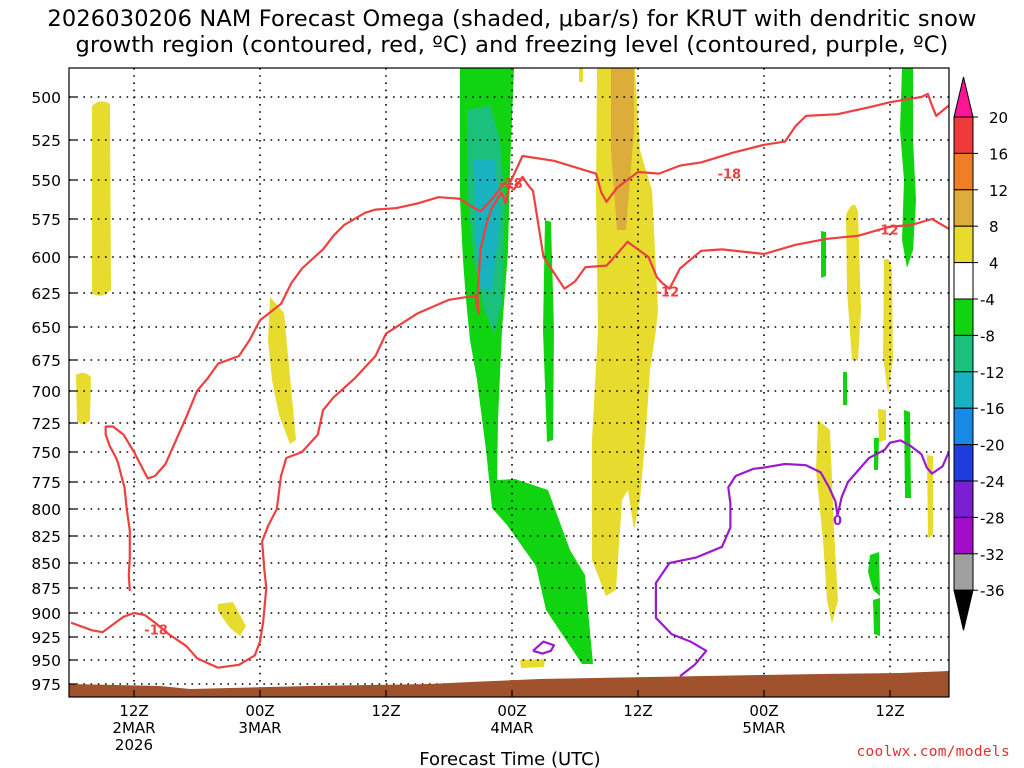 Image resolution: width=1024 pixels, height=768 pixels. What do you see at coordinates (933, 752) in the screenshot?
I see `credit-text: coolwx.com/models` at bounding box center [933, 752].